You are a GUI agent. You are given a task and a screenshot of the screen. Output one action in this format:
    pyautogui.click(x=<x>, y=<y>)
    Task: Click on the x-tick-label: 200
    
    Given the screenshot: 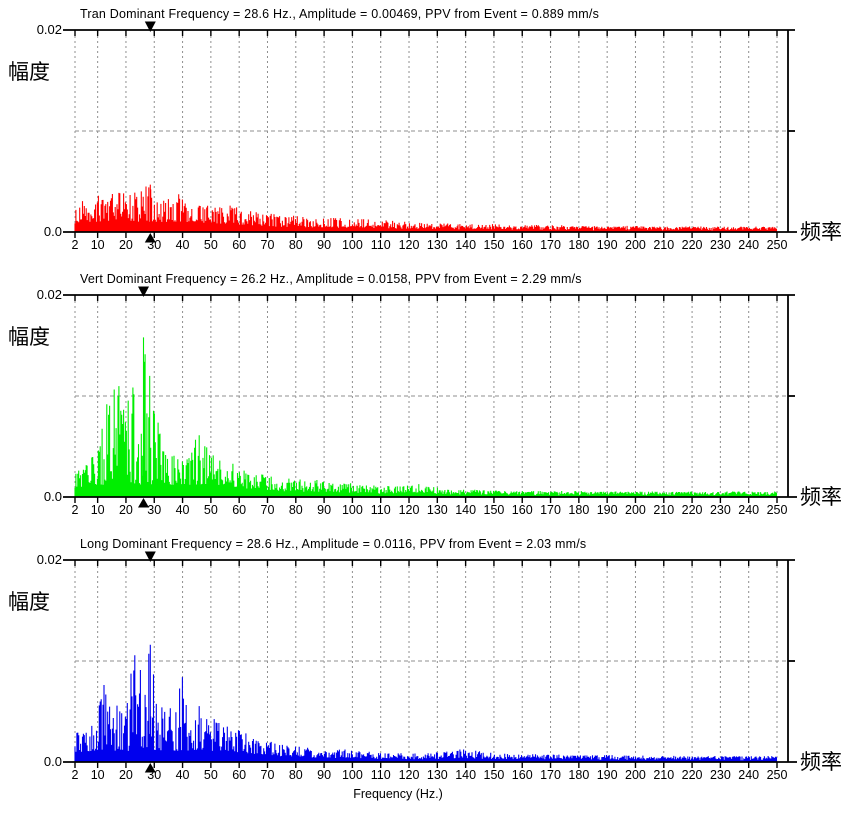 What is the action you would take?
    pyautogui.click(x=635, y=510)
    